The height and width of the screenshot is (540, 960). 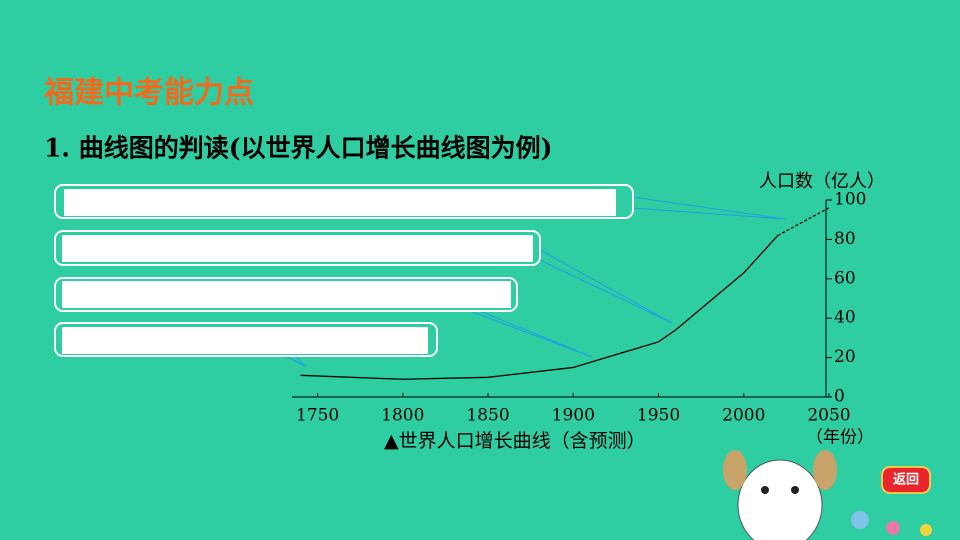 What do you see at coordinates (839, 397) in the screenshot?
I see `y-tick-label: 0` at bounding box center [839, 397].